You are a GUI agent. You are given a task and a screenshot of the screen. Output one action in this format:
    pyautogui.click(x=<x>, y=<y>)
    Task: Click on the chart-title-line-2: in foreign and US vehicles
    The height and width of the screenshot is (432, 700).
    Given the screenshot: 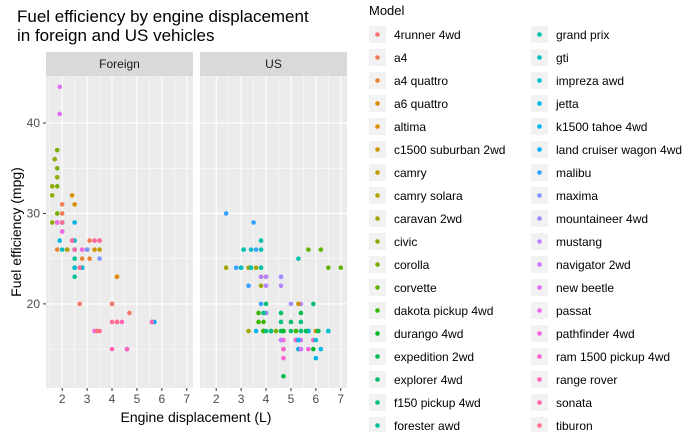 What is the action you would take?
    pyautogui.click(x=116, y=35)
    